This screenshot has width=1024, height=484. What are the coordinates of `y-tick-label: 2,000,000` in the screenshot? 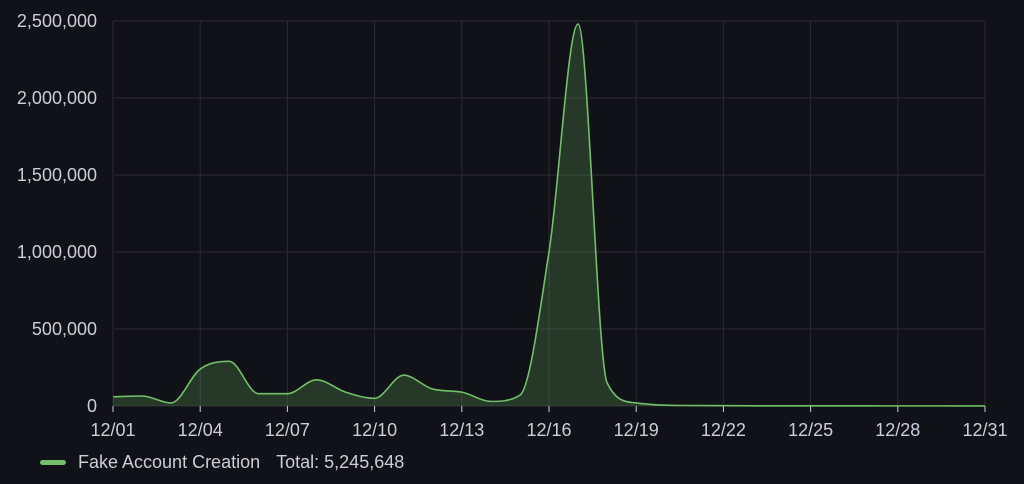 It's located at (57, 98).